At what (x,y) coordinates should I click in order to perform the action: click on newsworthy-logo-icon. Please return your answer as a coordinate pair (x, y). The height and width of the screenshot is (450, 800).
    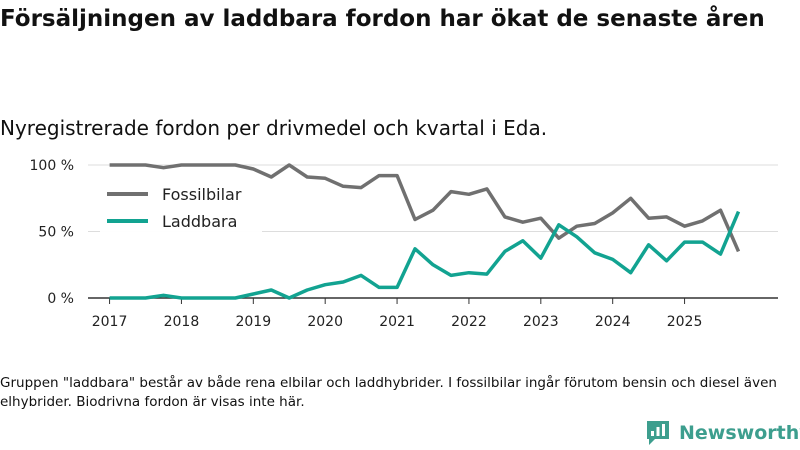
    Looking at the image, I should click on (658, 433).